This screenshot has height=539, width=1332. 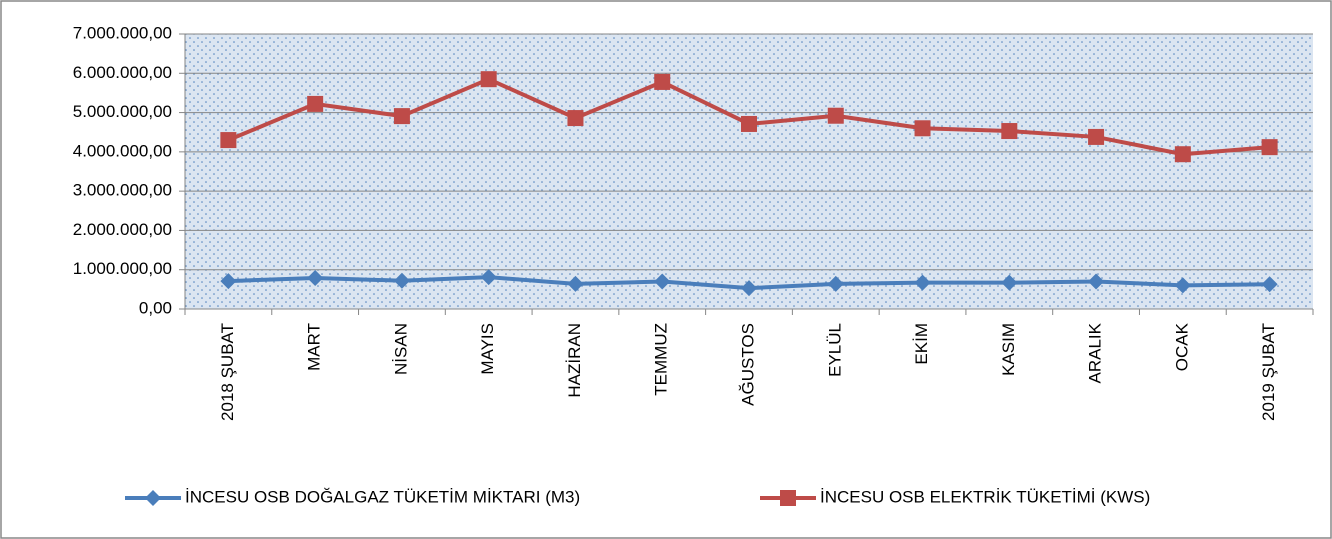 What do you see at coordinates (122, 268) in the screenshot?
I see `y-tick-label: 1.000.000,00` at bounding box center [122, 268].